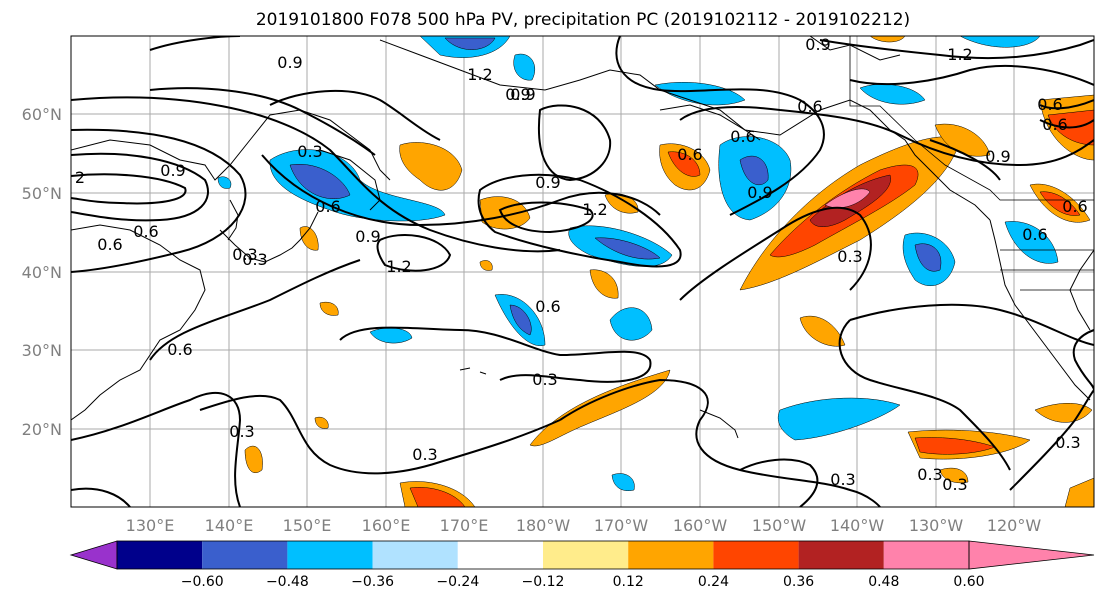 The image size is (1105, 601). What do you see at coordinates (372, 582) in the screenshot?
I see `colorbar-tick-label: −0.36` at bounding box center [372, 582].